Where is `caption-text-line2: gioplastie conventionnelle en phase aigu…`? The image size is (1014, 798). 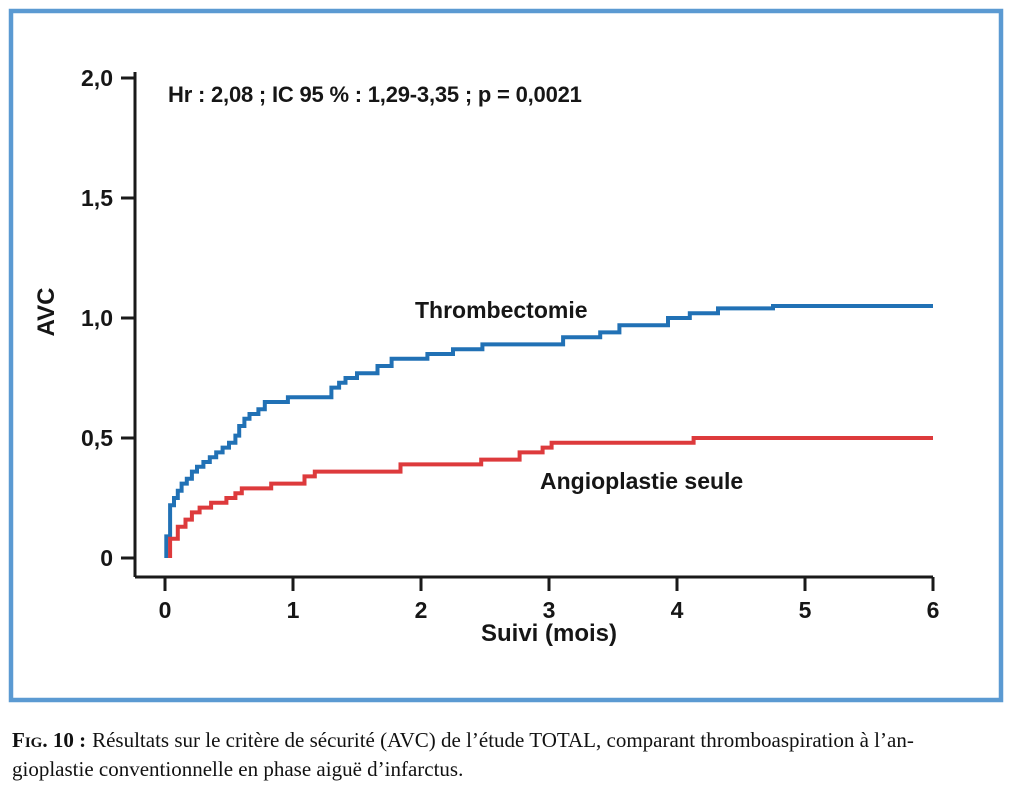 caption-text-line2: gioplastie conventionnelle en phase aigu… is located at coordinates (238, 769).